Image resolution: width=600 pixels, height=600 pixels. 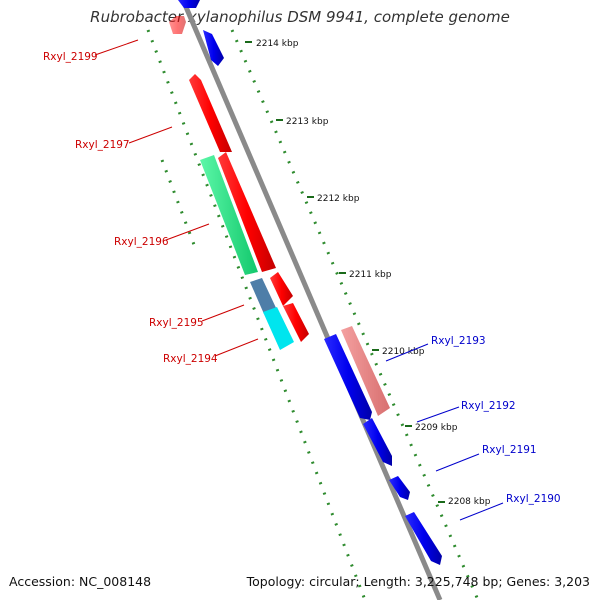 What do you see at coordinates (189, 4) in the screenshot?
I see `gene-blue-top-a` at bounding box center [189, 4].